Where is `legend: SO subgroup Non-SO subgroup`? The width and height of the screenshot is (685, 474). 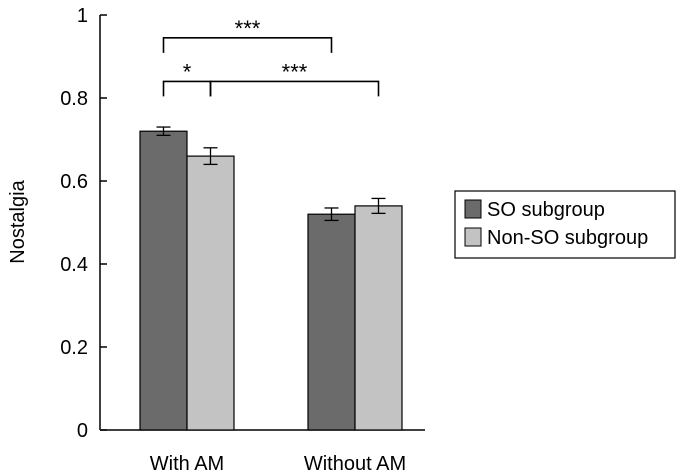 legend: SO subgroup Non-SO subgroup is located at coordinates (565, 224).